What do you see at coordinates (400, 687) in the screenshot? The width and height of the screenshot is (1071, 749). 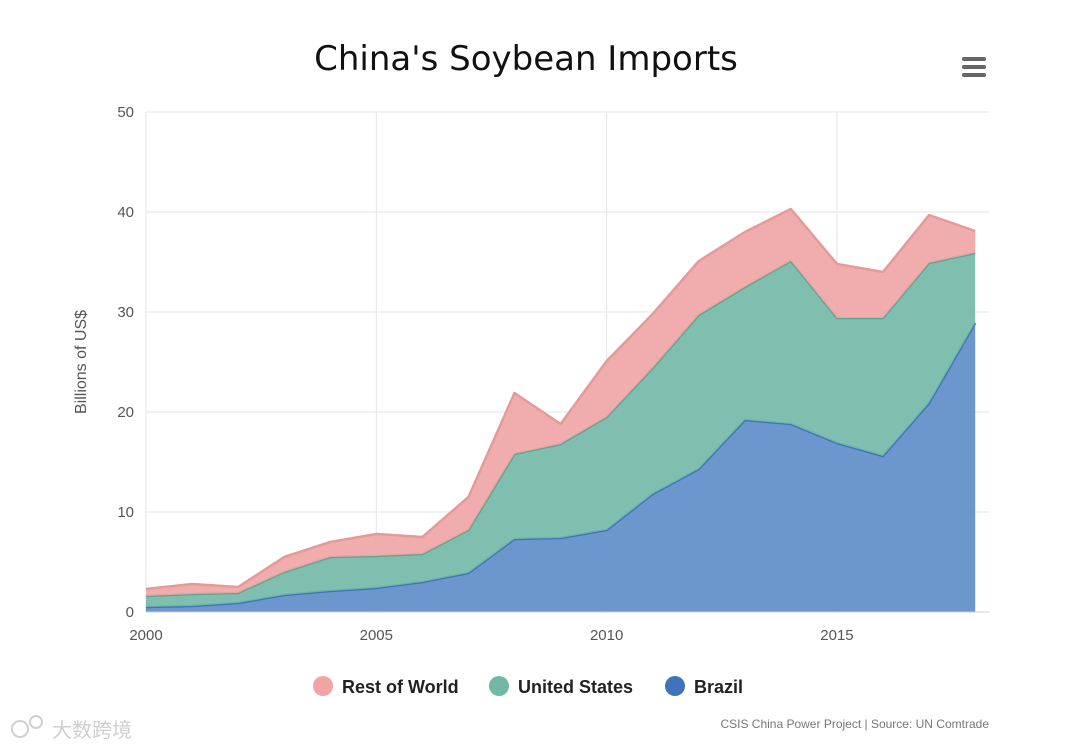 I see `legend-label-rest-of-world: Rest of World` at bounding box center [400, 687].